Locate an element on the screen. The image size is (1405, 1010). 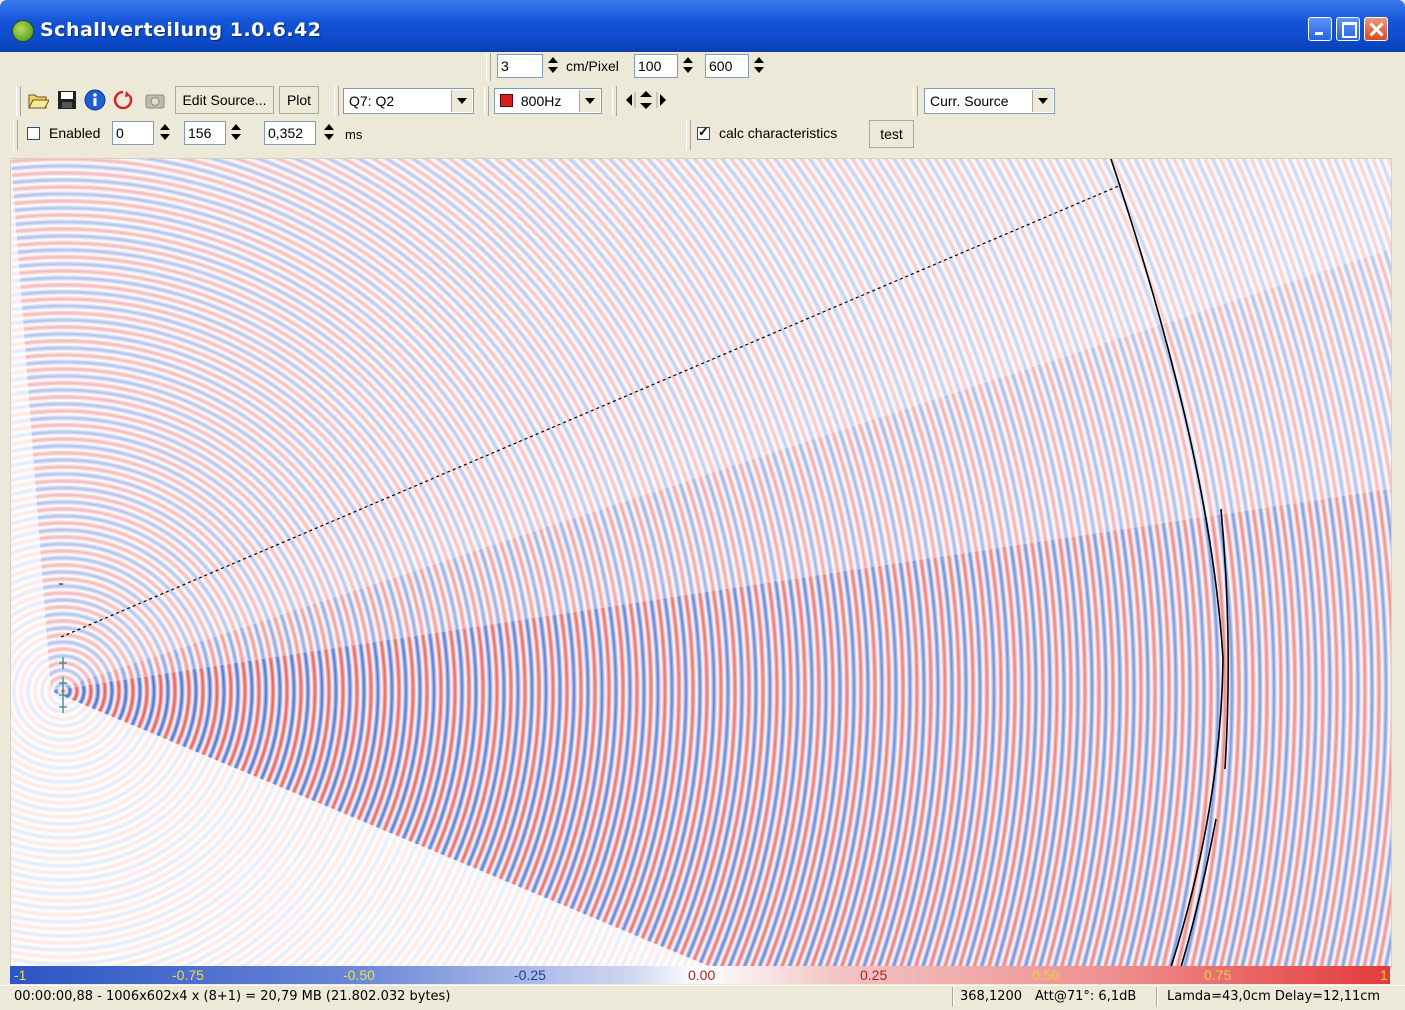
step-input: 156 is located at coordinates (205, 133).